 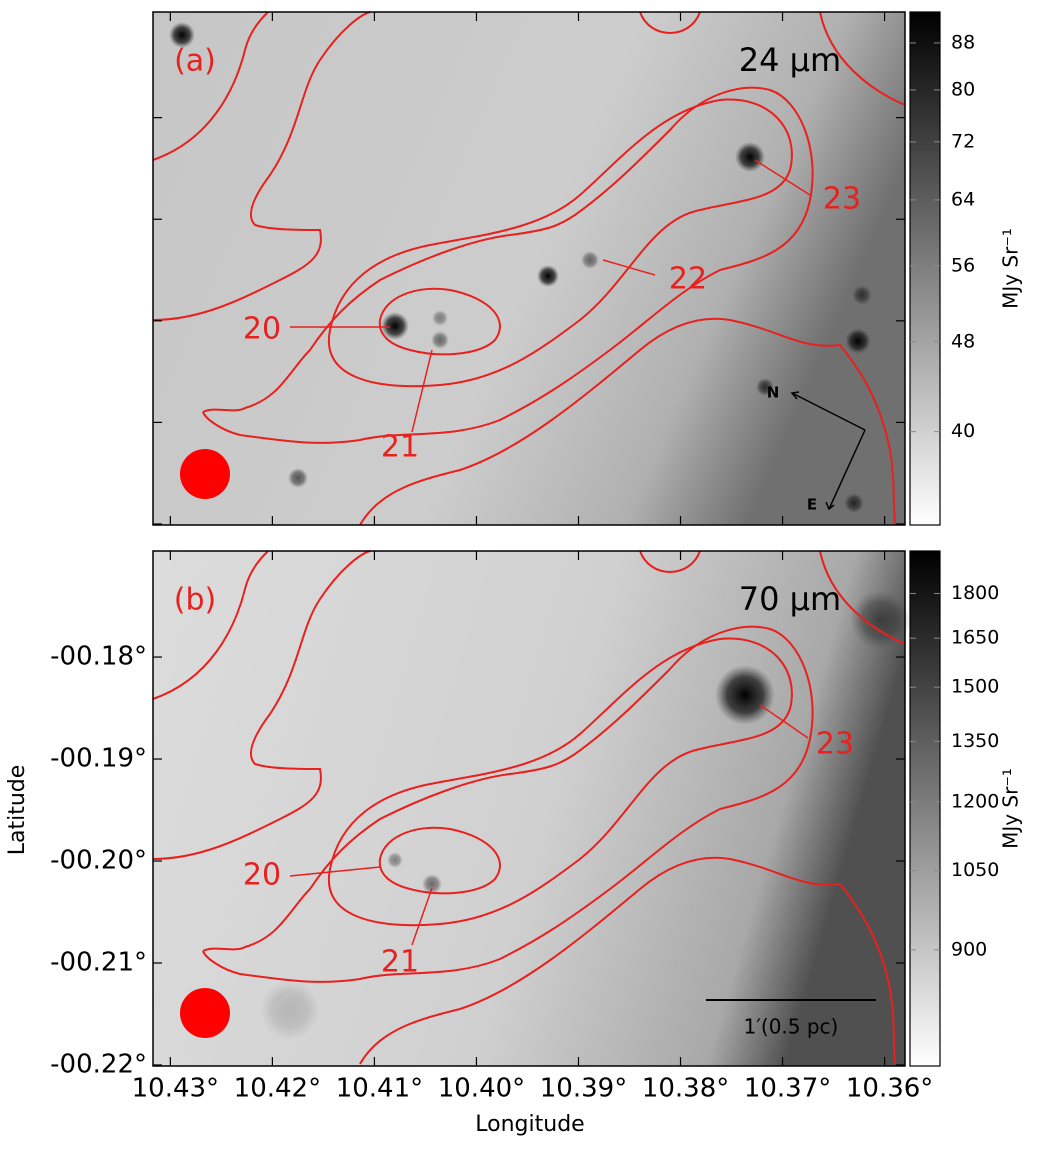 I want to click on colorbar-tick-label: 1350, so click(x=975, y=741).